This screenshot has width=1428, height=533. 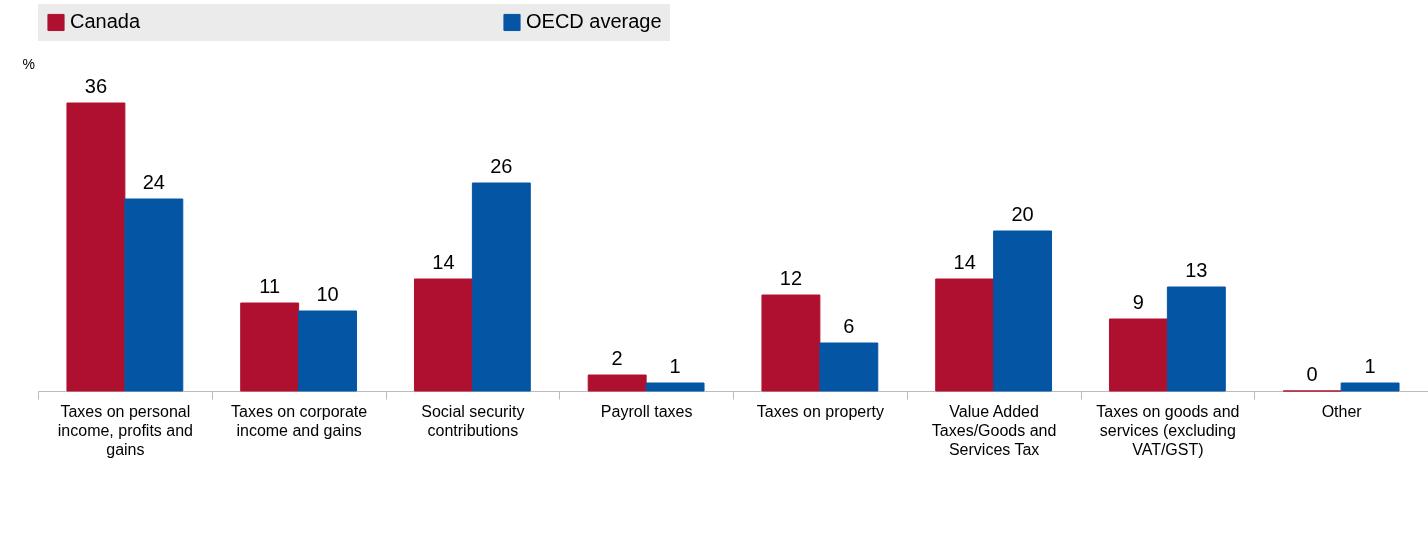 I want to click on data-label: 36, so click(x=96, y=86).